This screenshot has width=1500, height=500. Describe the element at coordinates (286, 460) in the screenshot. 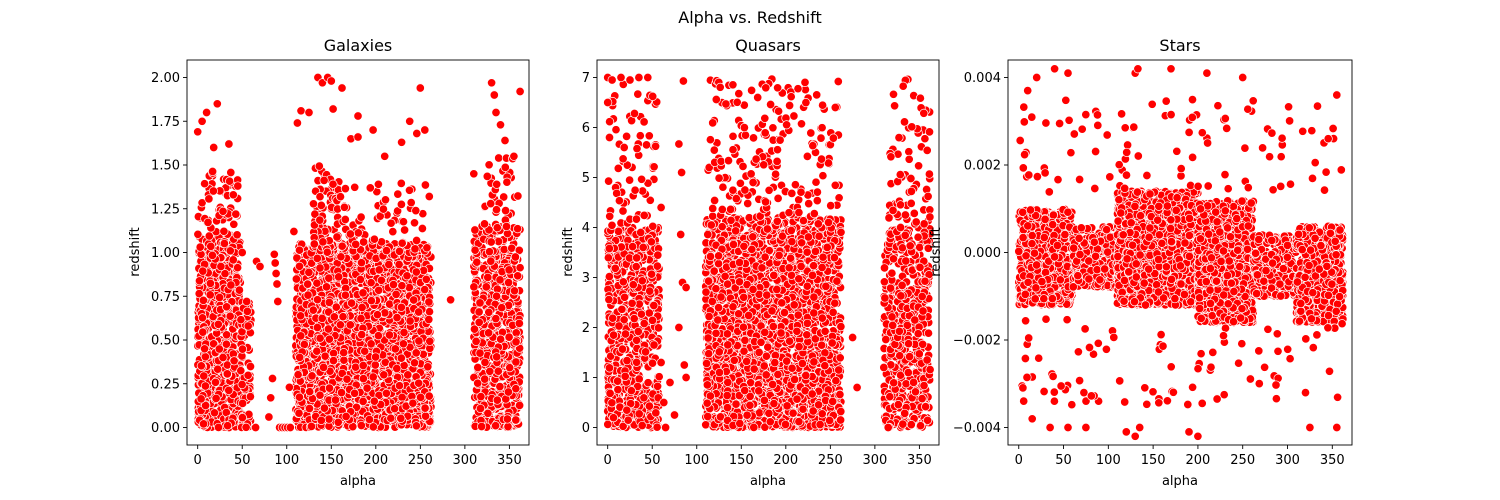

I see `galaxies-x-tick-label: 100` at that location.